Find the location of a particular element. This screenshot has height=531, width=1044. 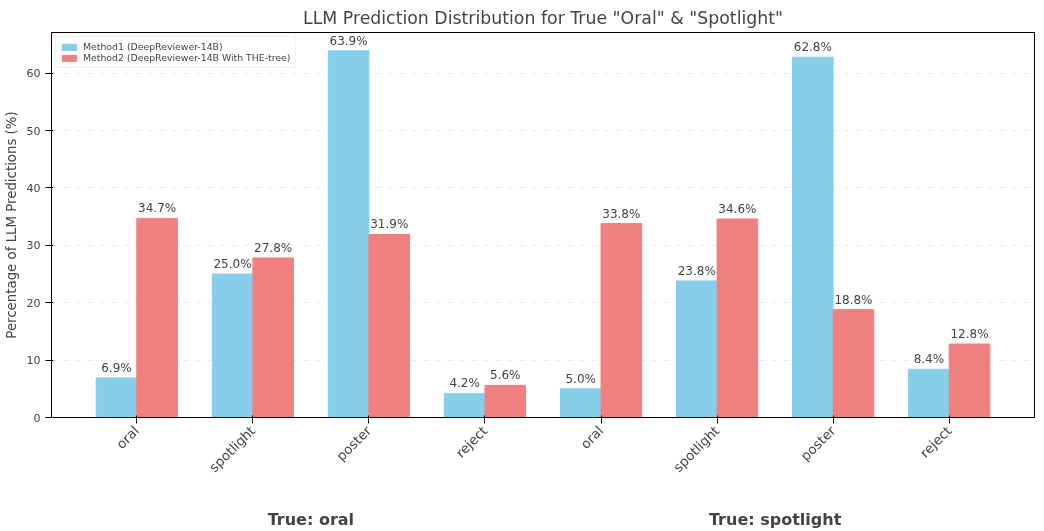

y-tick-label: 30 is located at coordinates (33, 246).